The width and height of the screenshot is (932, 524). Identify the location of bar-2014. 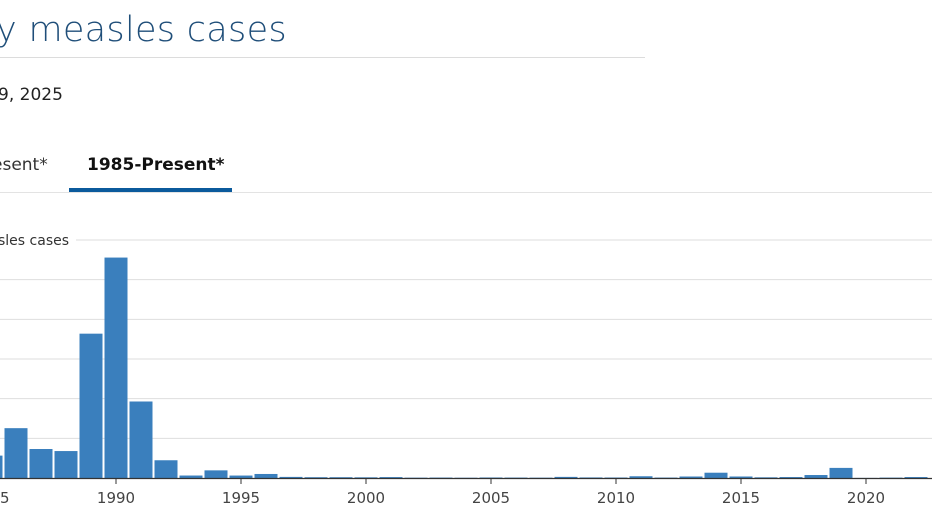
(716, 475).